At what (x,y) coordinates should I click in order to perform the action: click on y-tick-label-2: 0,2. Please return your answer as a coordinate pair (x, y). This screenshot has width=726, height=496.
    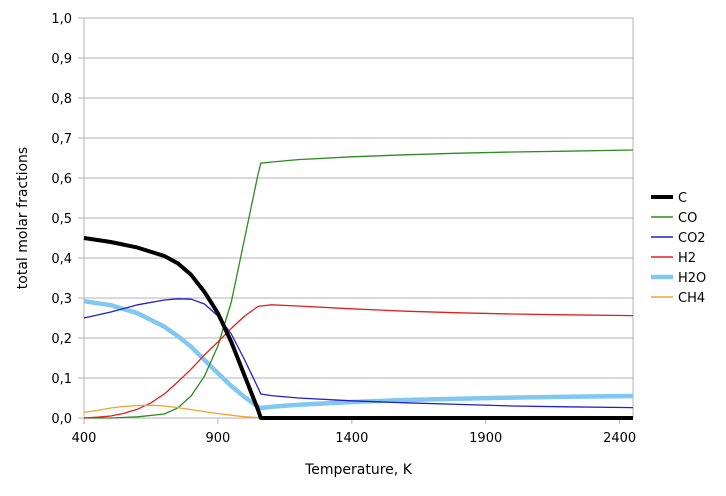
    Looking at the image, I should click on (61, 339).